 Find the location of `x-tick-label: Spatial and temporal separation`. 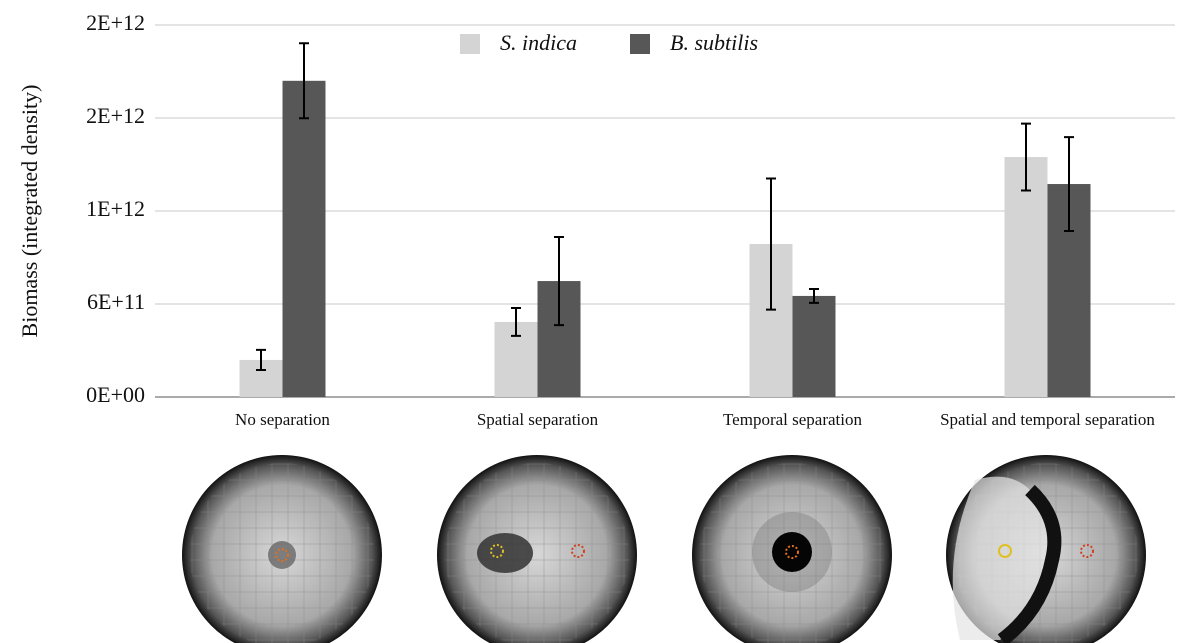

x-tick-label: Spatial and temporal separation is located at coordinates (1047, 419).